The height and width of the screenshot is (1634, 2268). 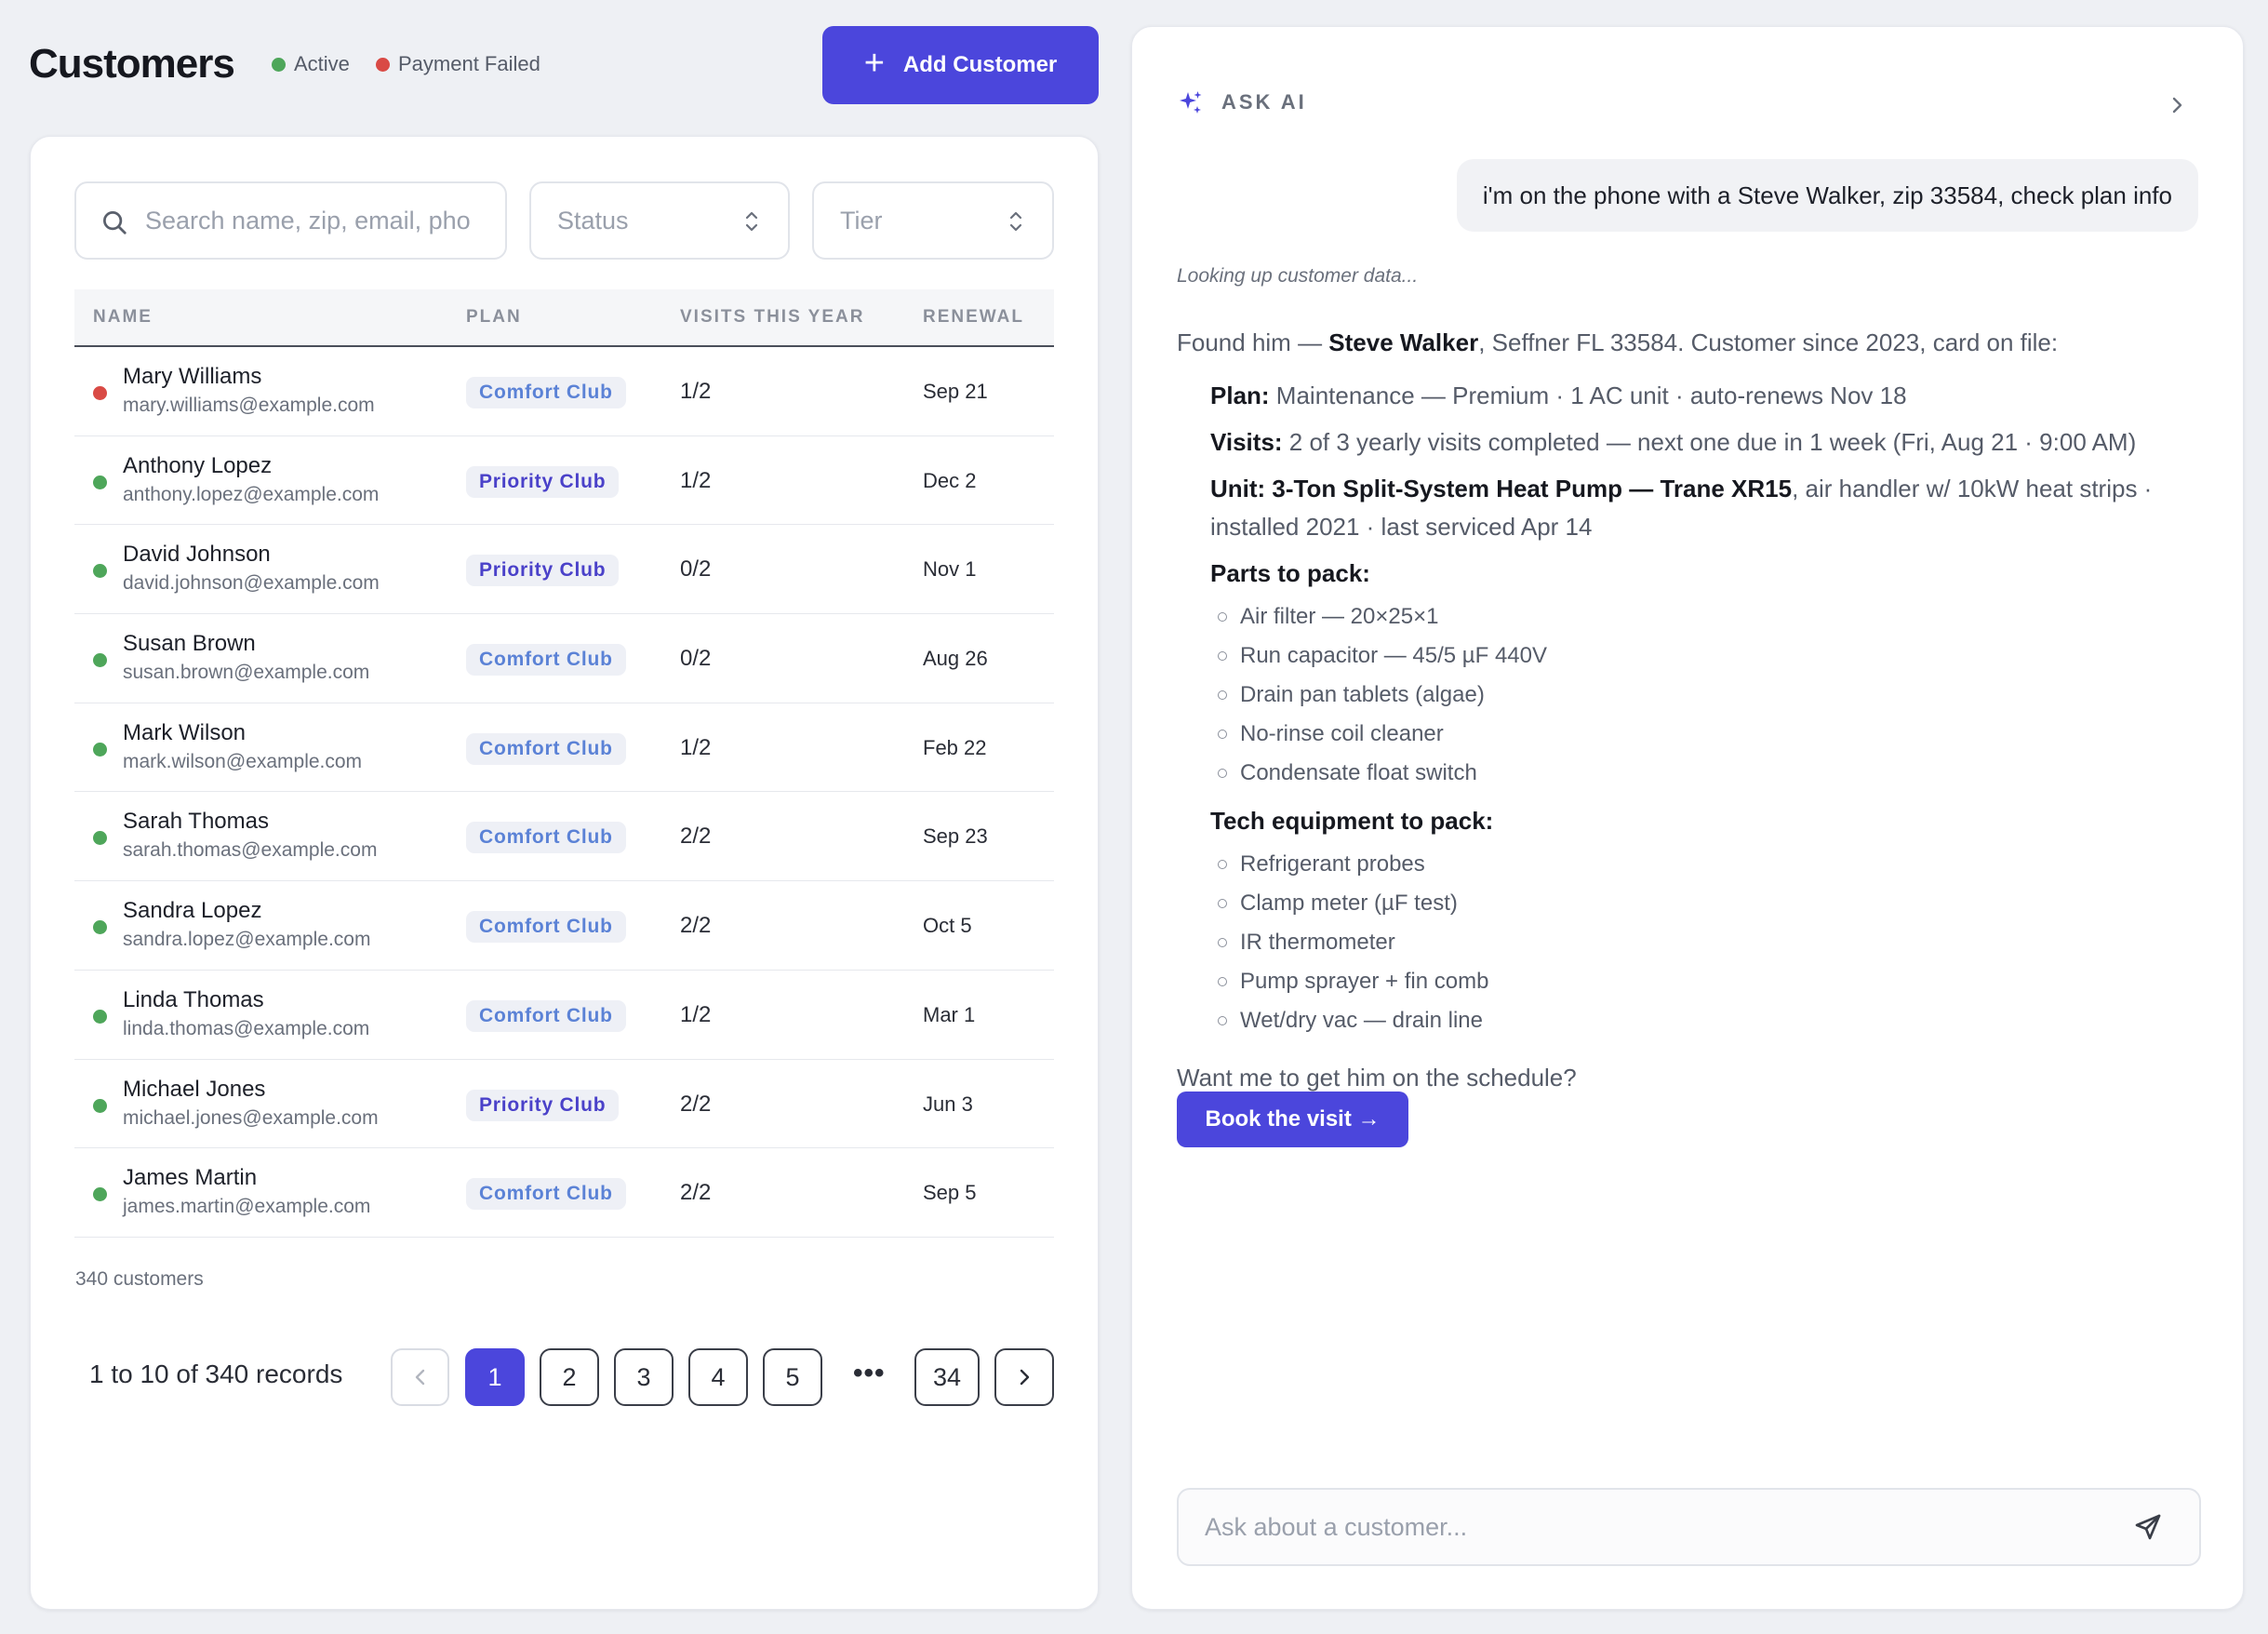 I want to click on list-item: Refrigerant probes, so click(x=1321, y=864).